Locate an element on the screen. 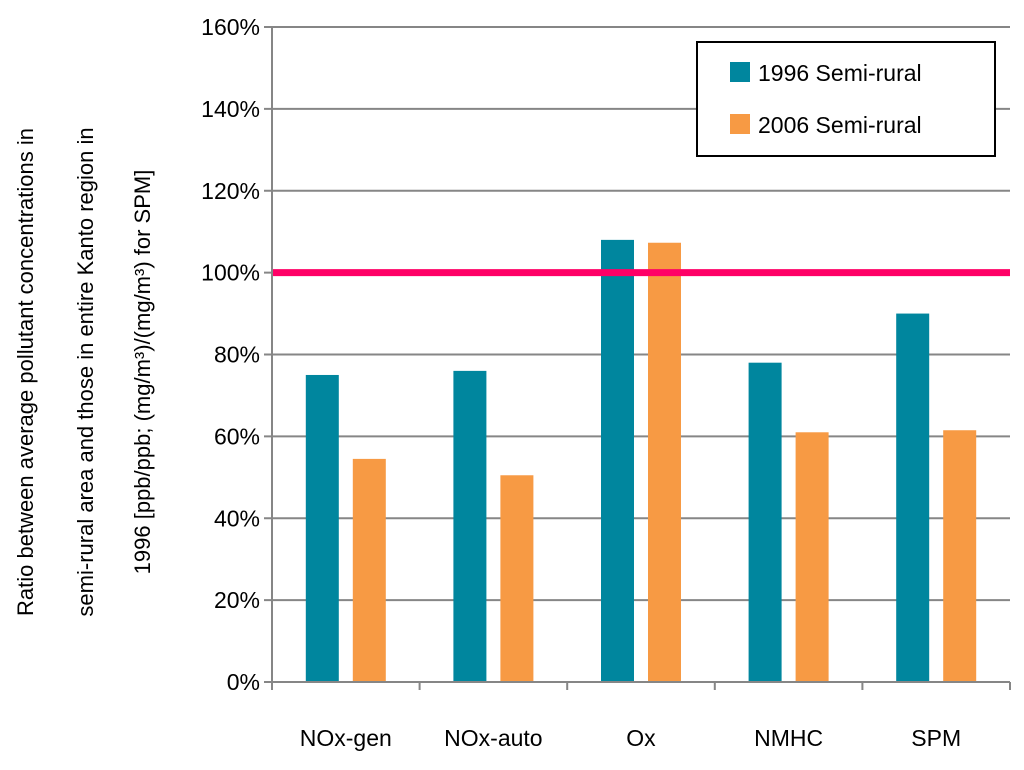  category-label: Ox is located at coordinates (641, 738).